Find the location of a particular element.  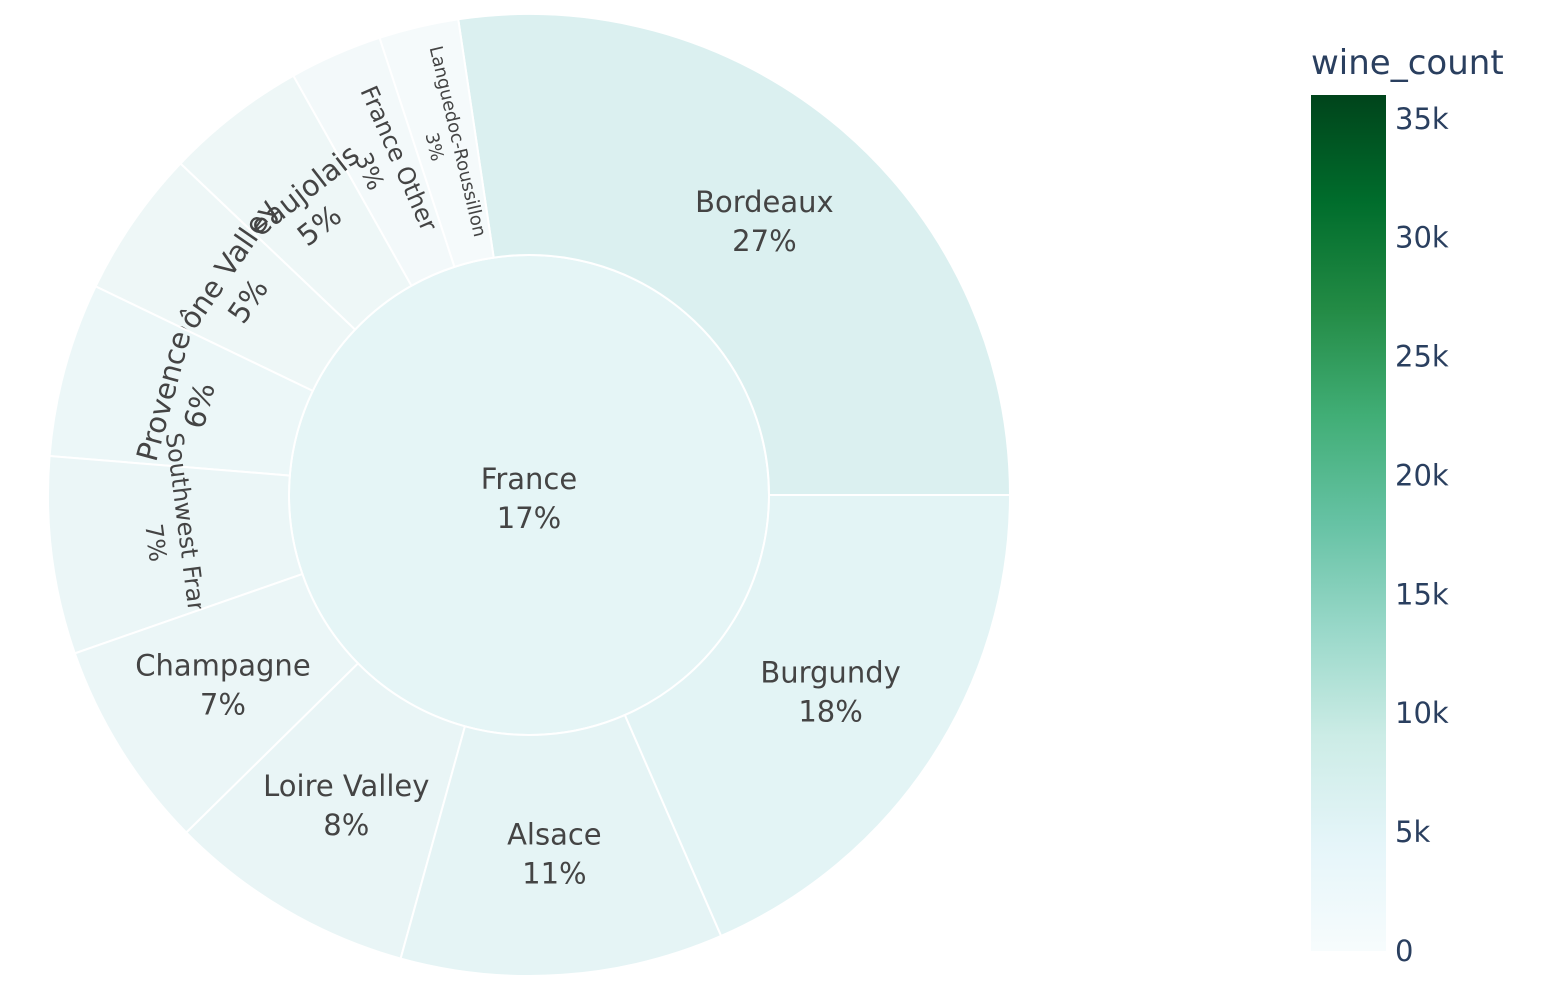

colorbar-tick-label: 20k is located at coordinates (1422, 475).